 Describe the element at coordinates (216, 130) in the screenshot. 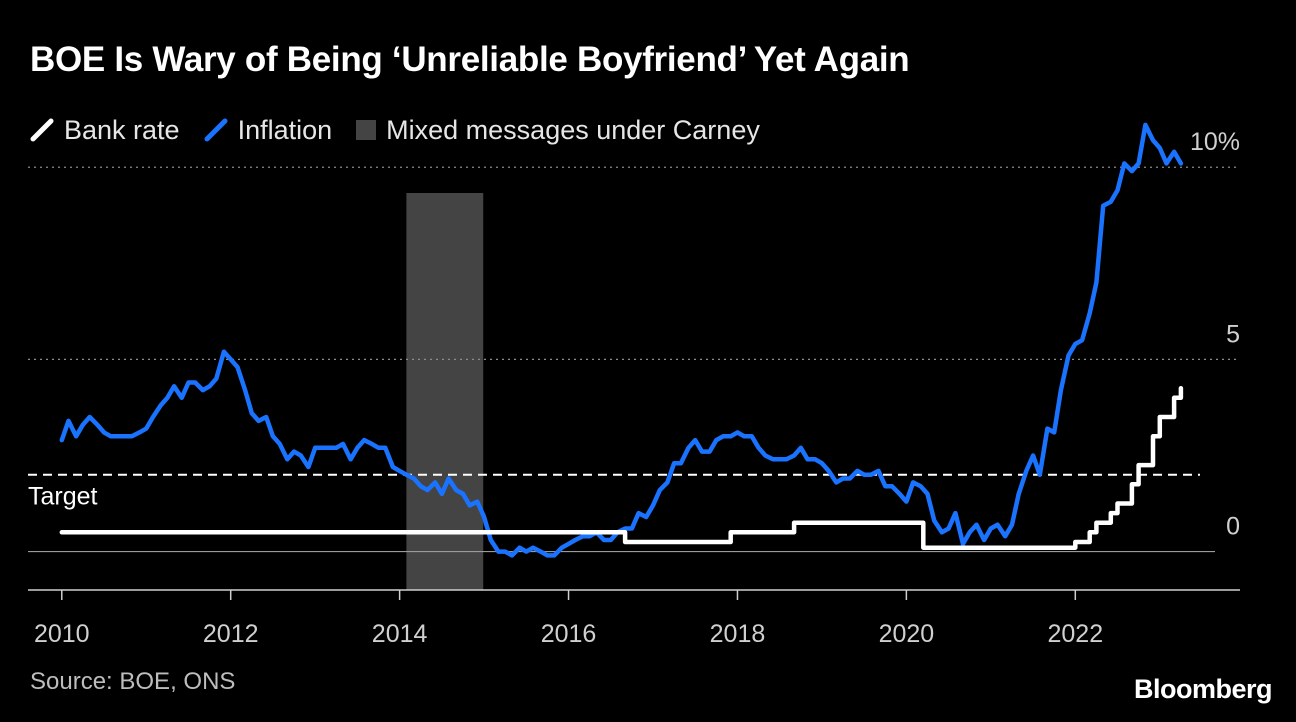

I see `inflation-swatch-icon` at that location.